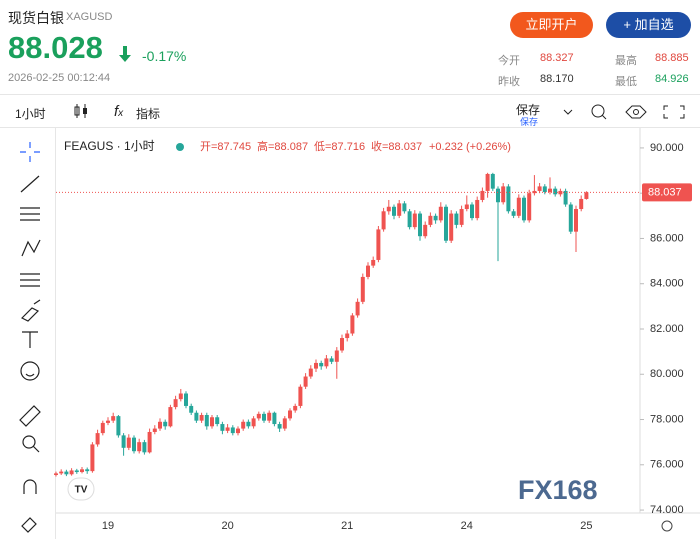  I want to click on fx-icon: fx, so click(119, 111).